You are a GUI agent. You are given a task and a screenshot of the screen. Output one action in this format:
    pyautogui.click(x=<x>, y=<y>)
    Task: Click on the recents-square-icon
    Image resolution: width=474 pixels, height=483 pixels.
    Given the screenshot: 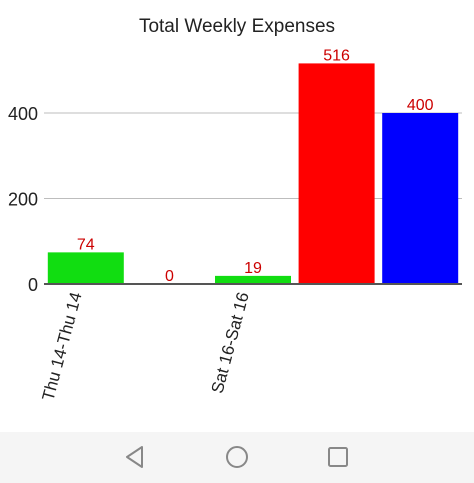 What is the action you would take?
    pyautogui.click(x=338, y=457)
    